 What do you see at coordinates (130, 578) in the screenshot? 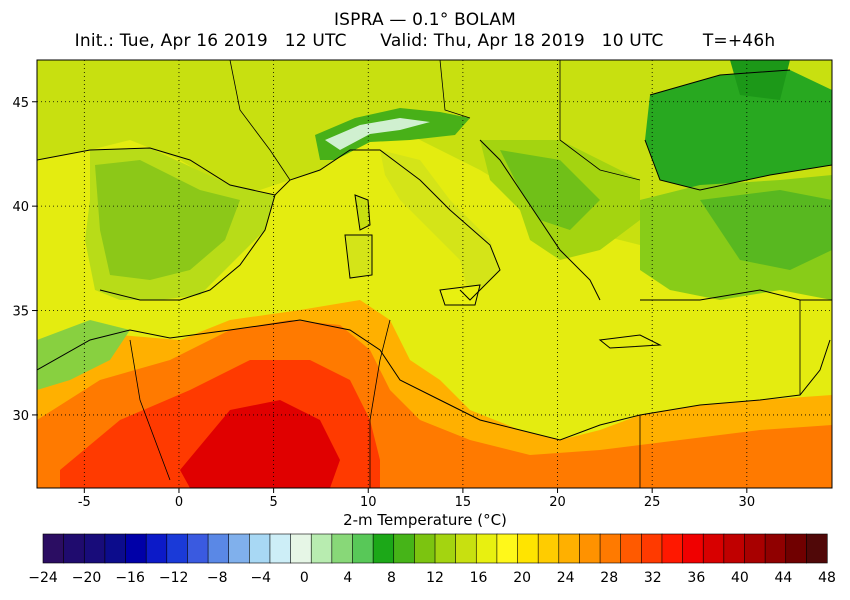
I see `colorbar-tick-label: −16` at bounding box center [130, 578].